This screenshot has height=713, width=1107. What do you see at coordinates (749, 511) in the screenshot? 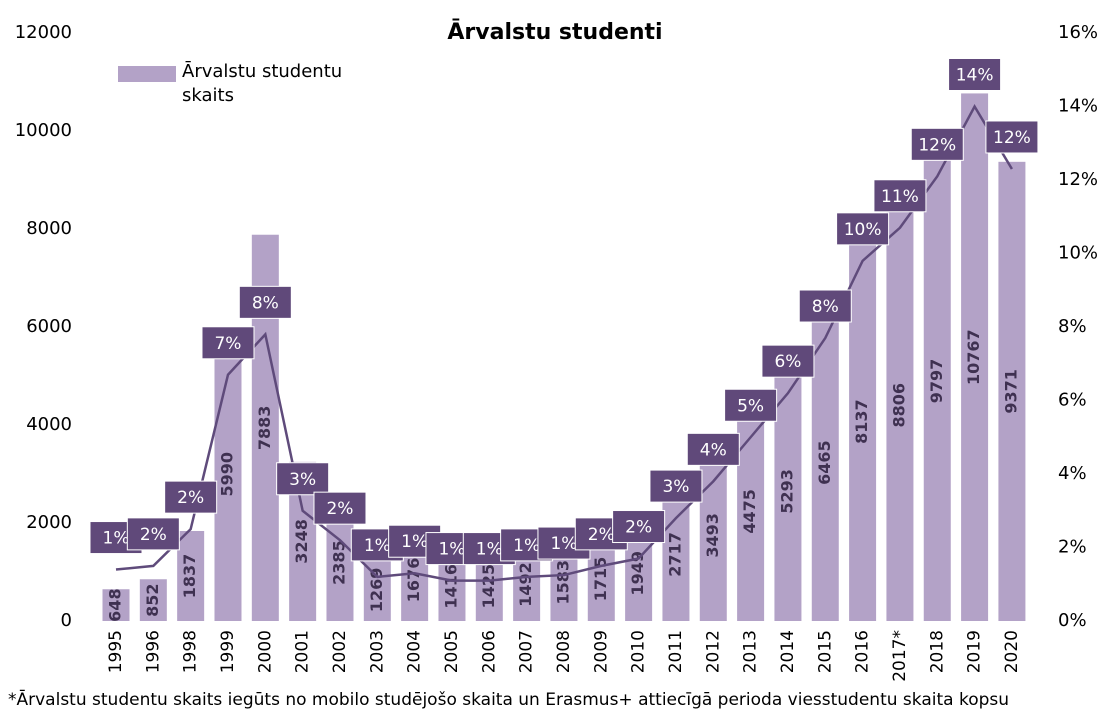
I see `bar-value-label: 4475` at bounding box center [749, 511].